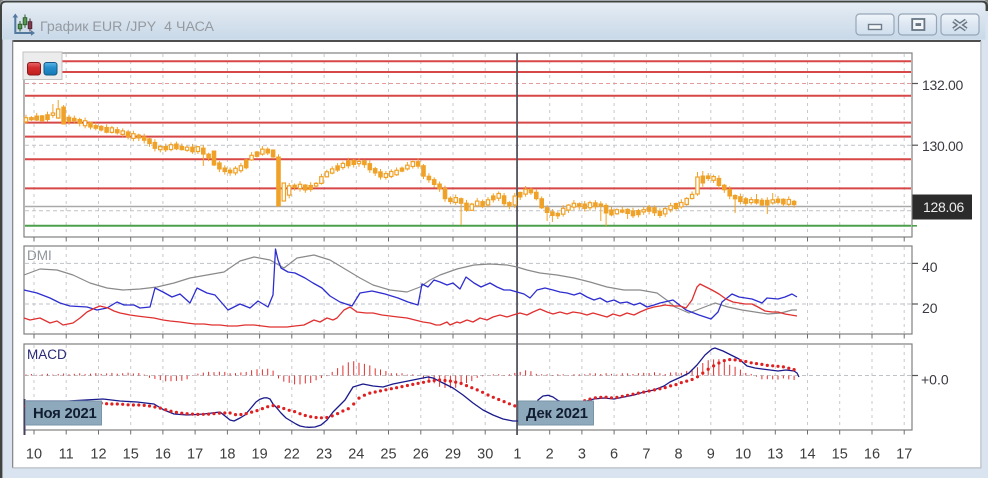 Image resolution: width=988 pixels, height=478 pixels. Describe the element at coordinates (292, 455) in the screenshot. I see `svg-text: 22` at that location.